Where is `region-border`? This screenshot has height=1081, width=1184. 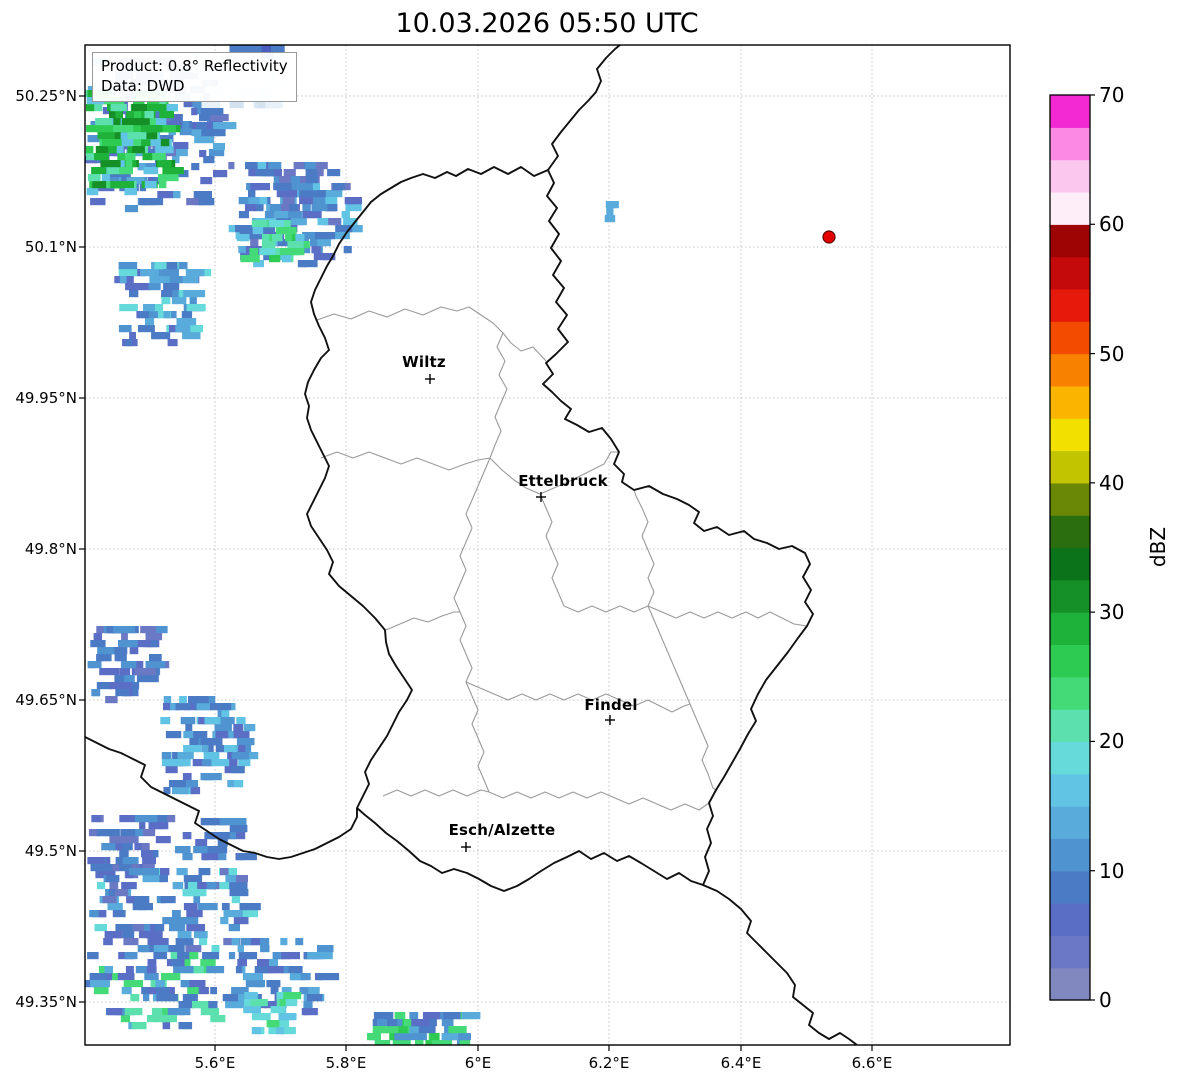
region-border is located at coordinates (422, 621).